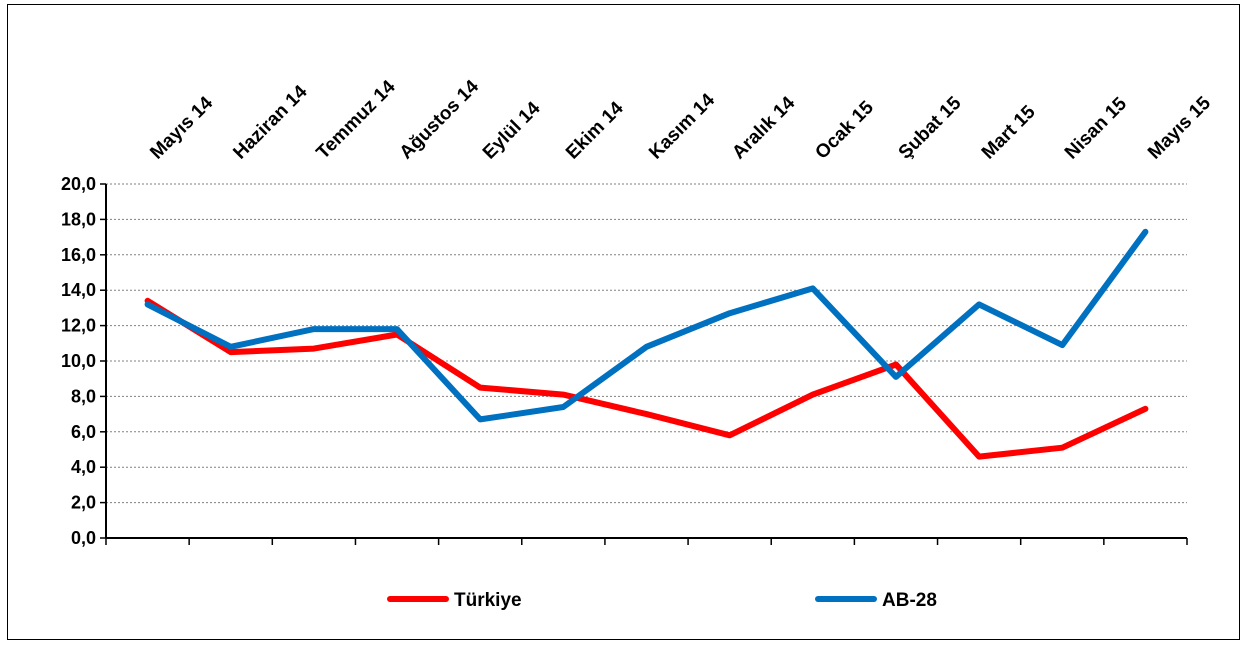 Image resolution: width=1249 pixels, height=648 pixels. Describe the element at coordinates (682, 126) in the screenshot. I see `x-category-label: Kasım 14` at that location.